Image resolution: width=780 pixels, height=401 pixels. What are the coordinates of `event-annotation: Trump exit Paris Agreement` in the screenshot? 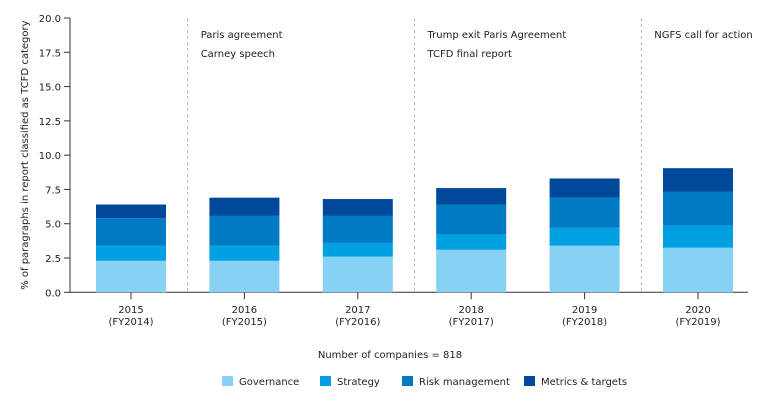 It's located at (497, 35).